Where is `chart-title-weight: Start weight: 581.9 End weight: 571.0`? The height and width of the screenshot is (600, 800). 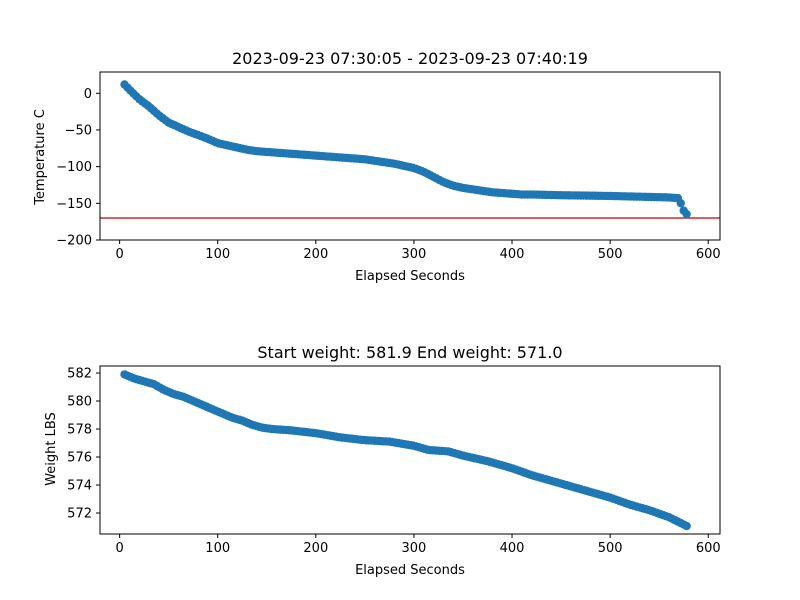 chart-title-weight: Start weight: 581.9 End weight: 571.0 is located at coordinates (409, 352).